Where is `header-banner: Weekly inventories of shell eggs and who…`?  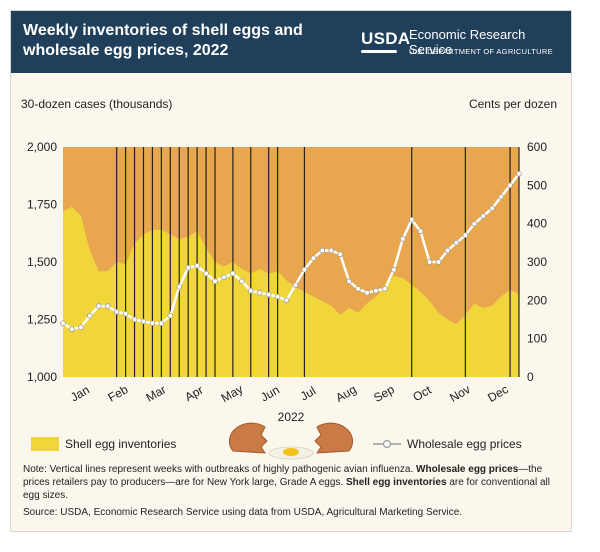 header-banner: Weekly inventories of shell eggs and who… is located at coordinates (291, 42).